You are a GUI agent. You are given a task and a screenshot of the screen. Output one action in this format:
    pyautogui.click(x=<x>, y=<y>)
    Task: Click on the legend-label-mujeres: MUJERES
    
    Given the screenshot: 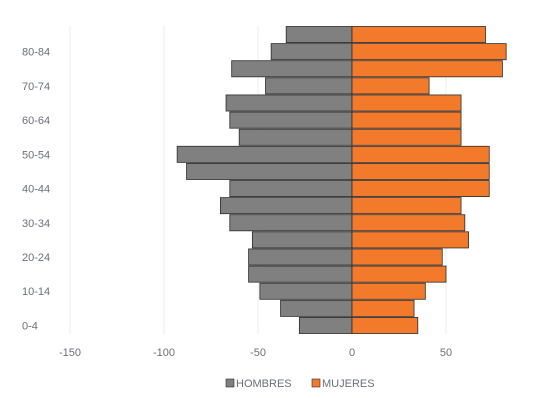 What is the action you would take?
    pyautogui.click(x=348, y=384)
    